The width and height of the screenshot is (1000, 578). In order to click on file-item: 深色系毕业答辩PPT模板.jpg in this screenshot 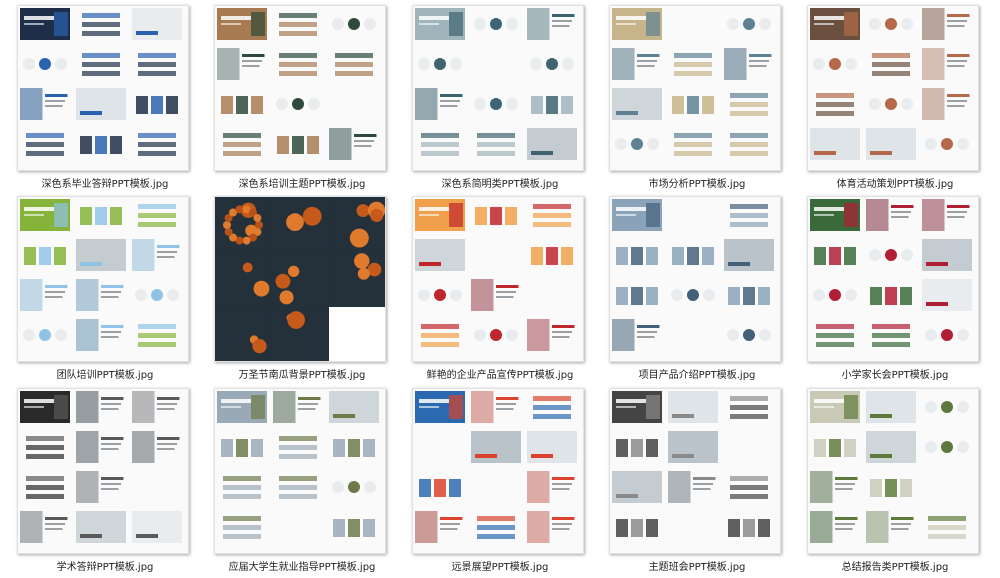, I will do `click(115, 100)`.